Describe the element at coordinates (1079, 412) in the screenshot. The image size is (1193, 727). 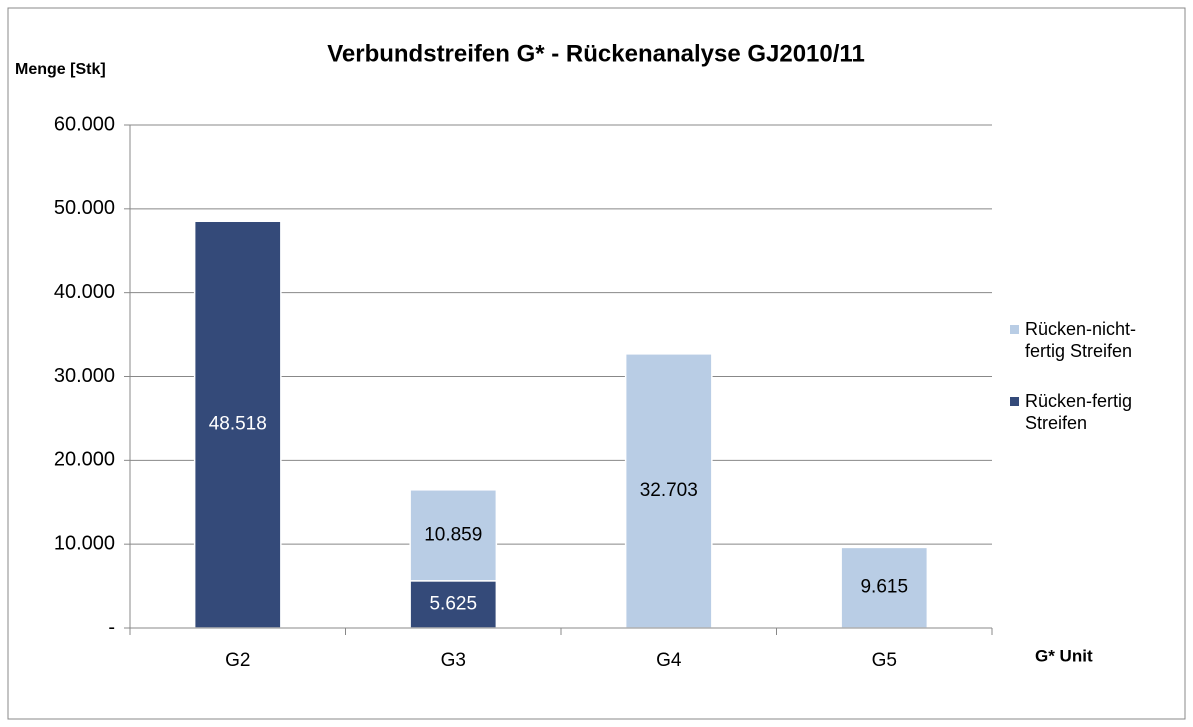
I see `legend-label: Rücken-fertig Streifen` at that location.